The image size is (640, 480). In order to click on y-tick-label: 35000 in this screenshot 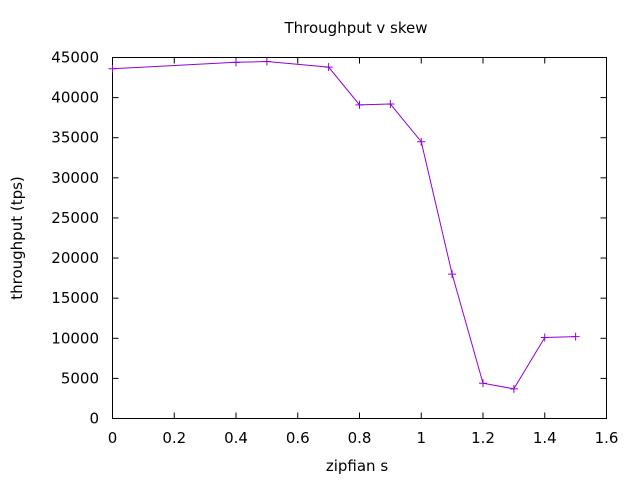, I will do `click(75, 138)`.